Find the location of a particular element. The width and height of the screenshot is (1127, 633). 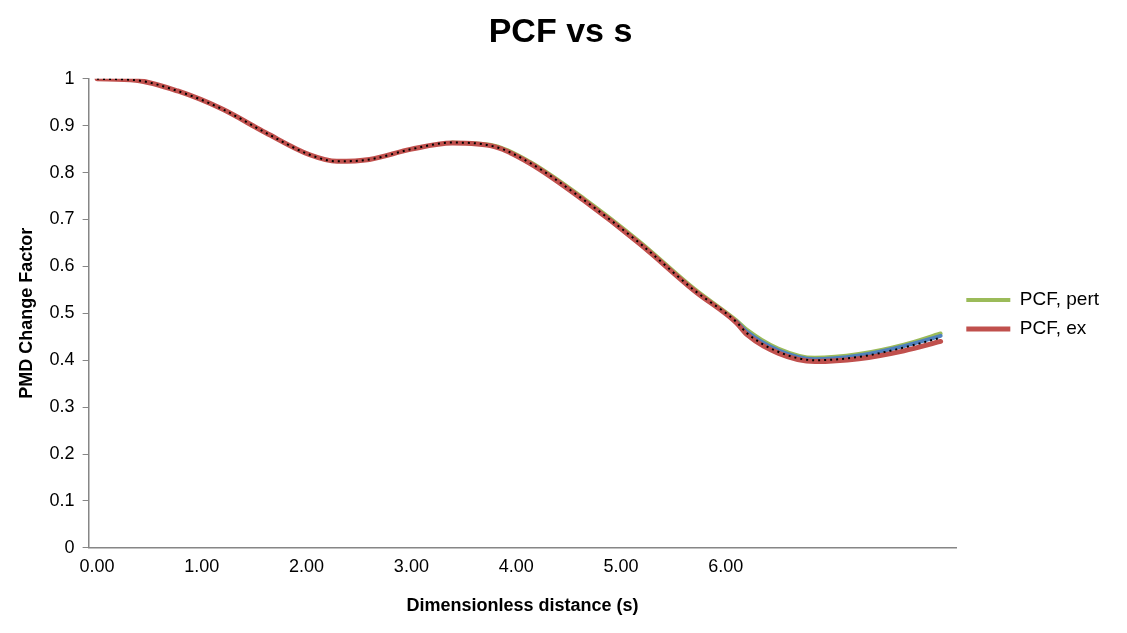

y-tick-label: 0.5 is located at coordinates (62, 312).